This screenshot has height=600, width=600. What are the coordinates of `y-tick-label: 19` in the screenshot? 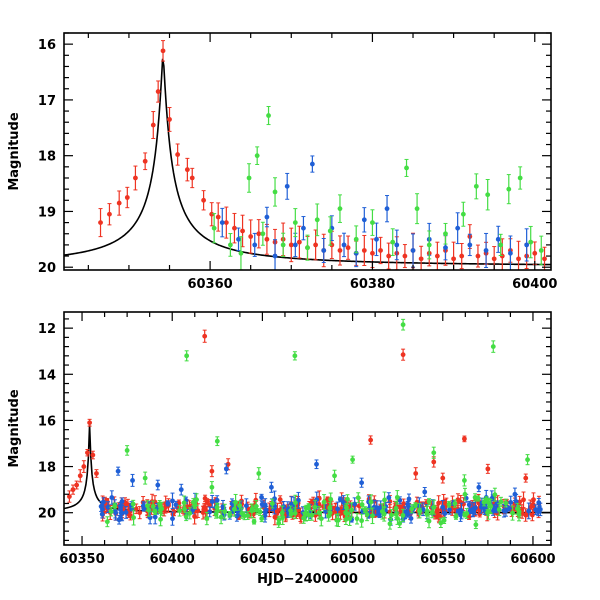 It's located at (47, 212).